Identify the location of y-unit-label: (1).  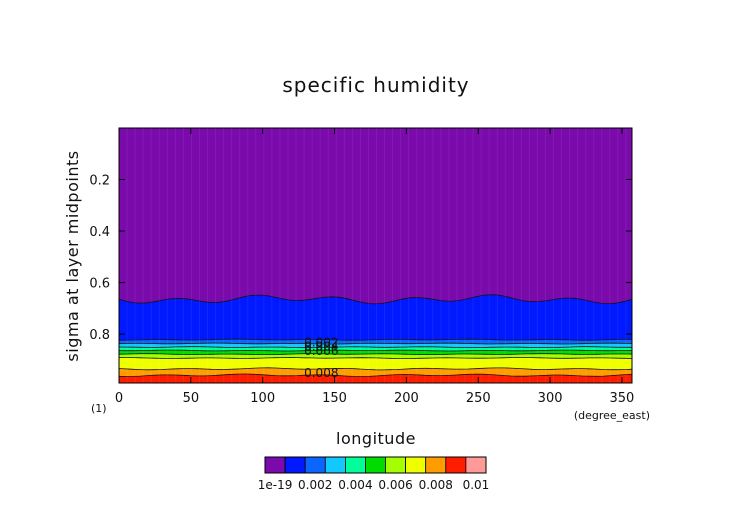
(99, 408).